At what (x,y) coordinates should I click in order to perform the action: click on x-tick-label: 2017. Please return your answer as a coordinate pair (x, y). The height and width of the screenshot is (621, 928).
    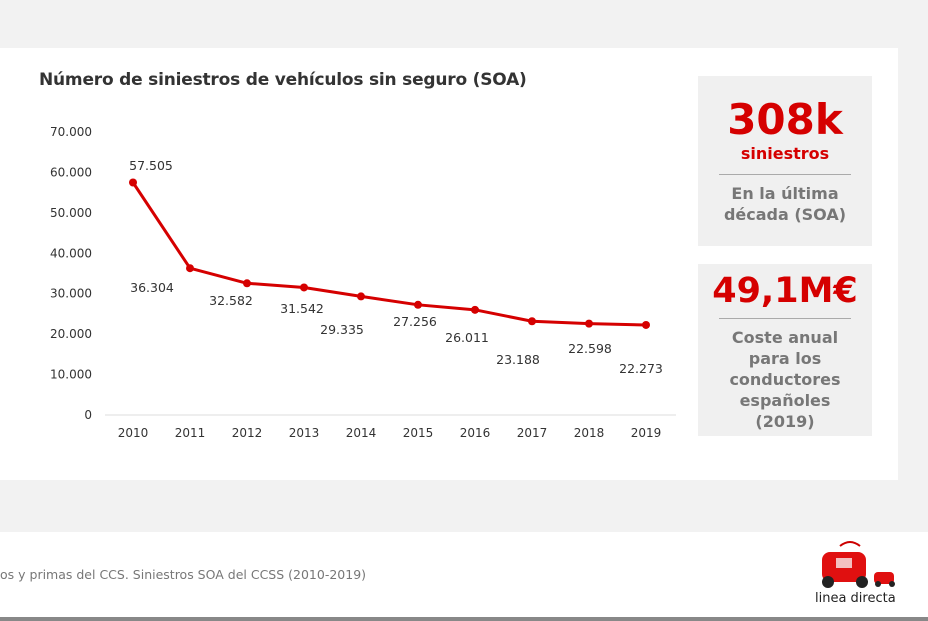
    Looking at the image, I should click on (532, 433).